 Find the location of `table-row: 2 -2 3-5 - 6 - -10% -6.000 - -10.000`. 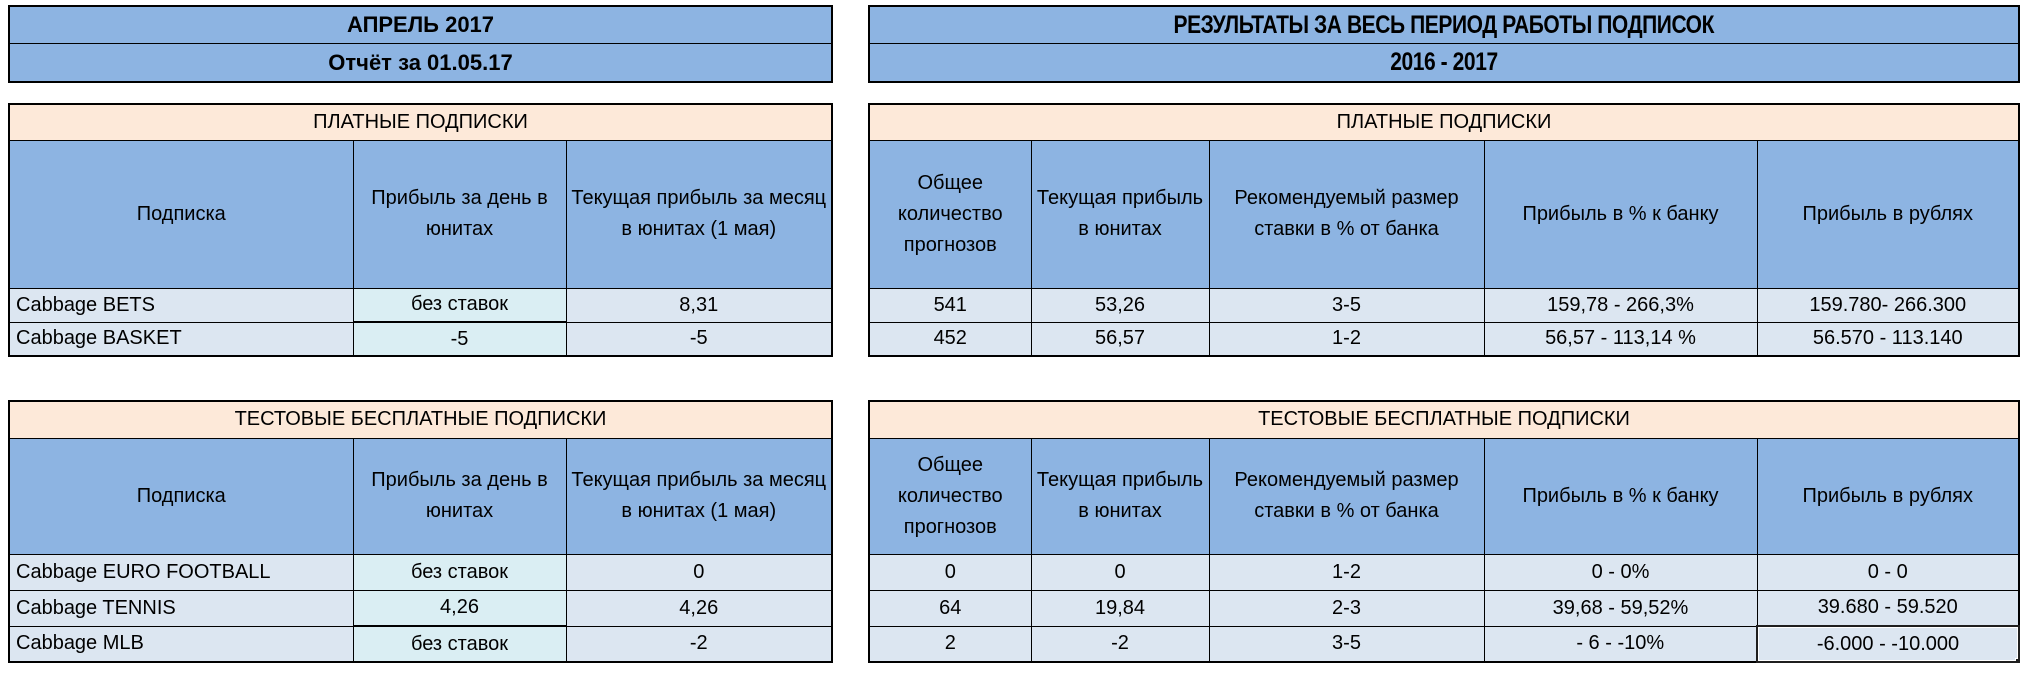

table-row: 2 -2 3-5 - 6 - -10% -6.000 - -10.000 is located at coordinates (1444, 644).